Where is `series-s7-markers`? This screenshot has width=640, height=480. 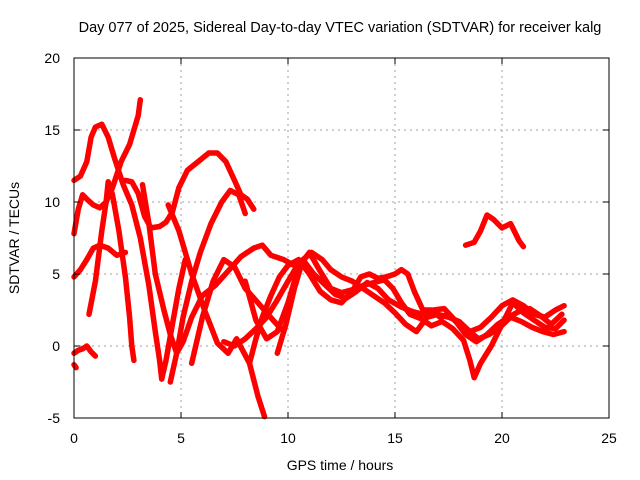 series-s7-markers is located at coordinates (207, 286).